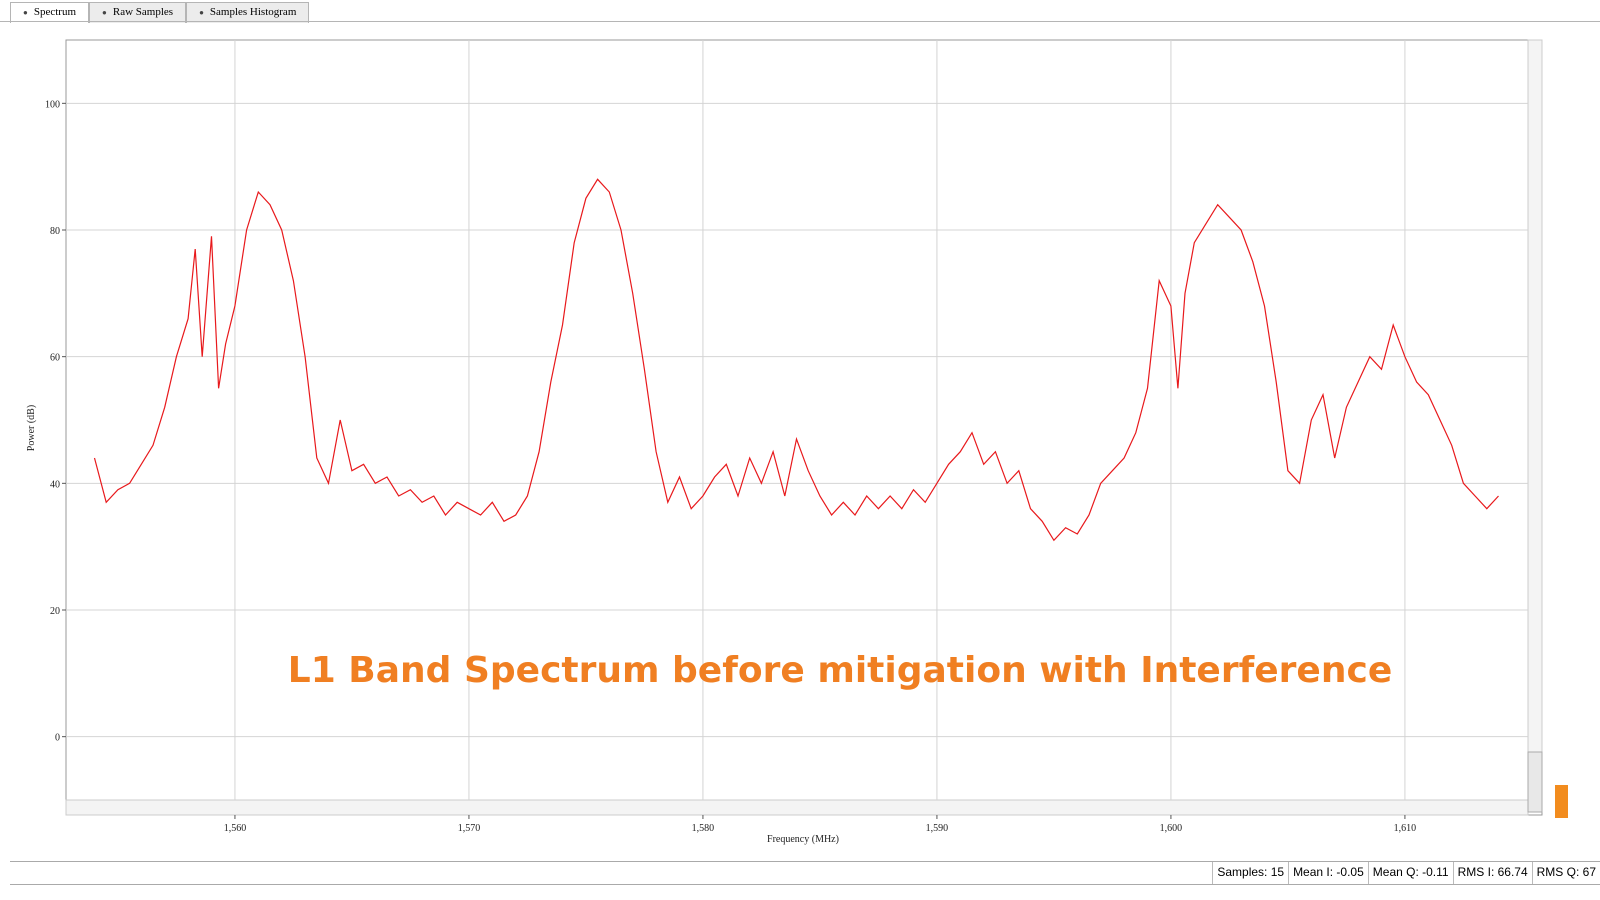  I want to click on status-item: RMS Q: 67, so click(1565, 873).